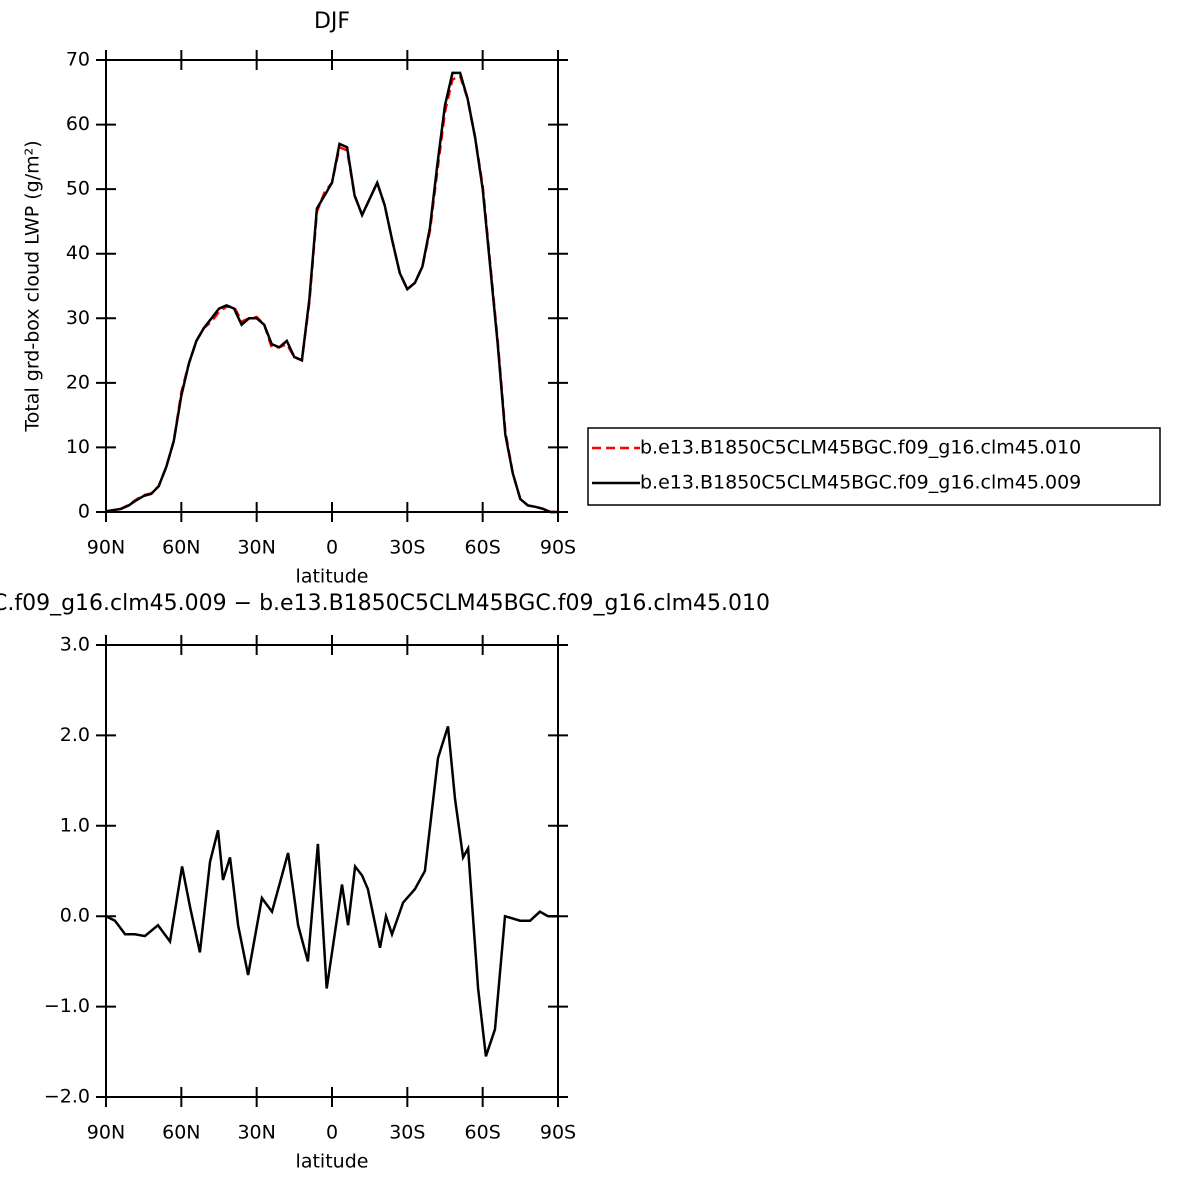 The height and width of the screenshot is (1180, 1183). I want to click on y-tick-label: 1.0, so click(75, 825).